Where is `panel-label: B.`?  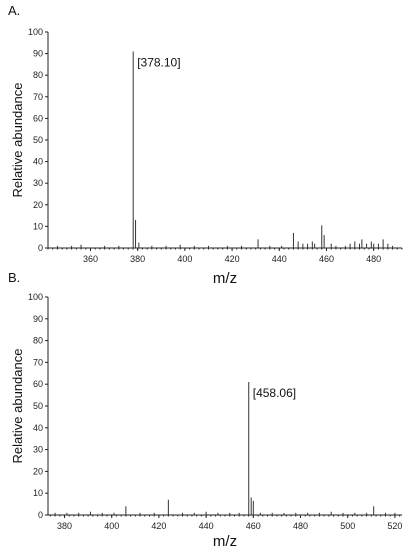
panel-label: B. is located at coordinates (14, 277).